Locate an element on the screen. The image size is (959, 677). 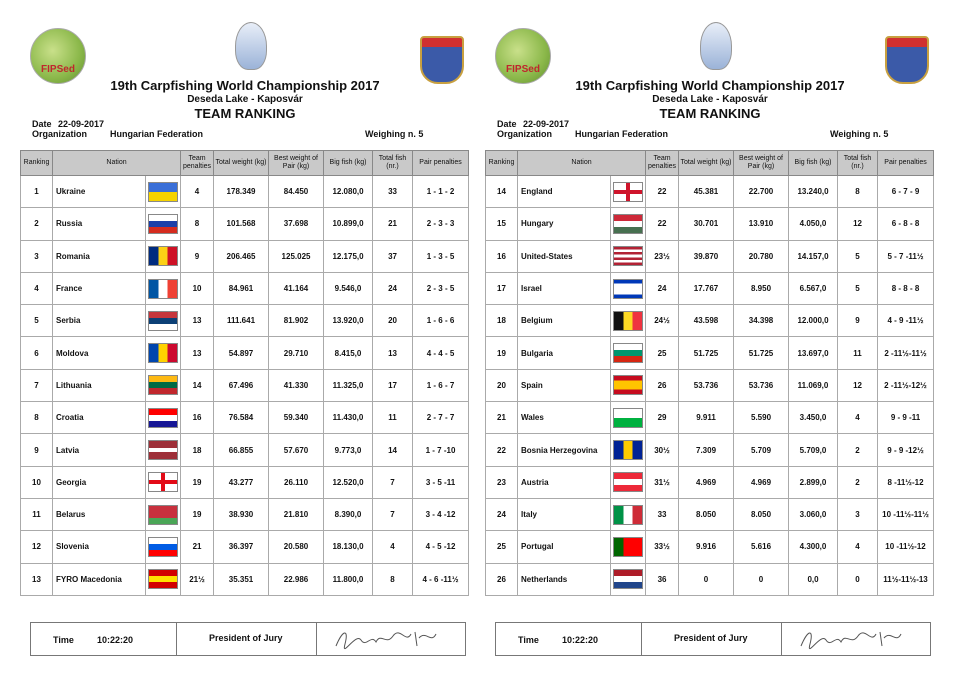
nation-cell: Serbia is located at coordinates (99, 321).